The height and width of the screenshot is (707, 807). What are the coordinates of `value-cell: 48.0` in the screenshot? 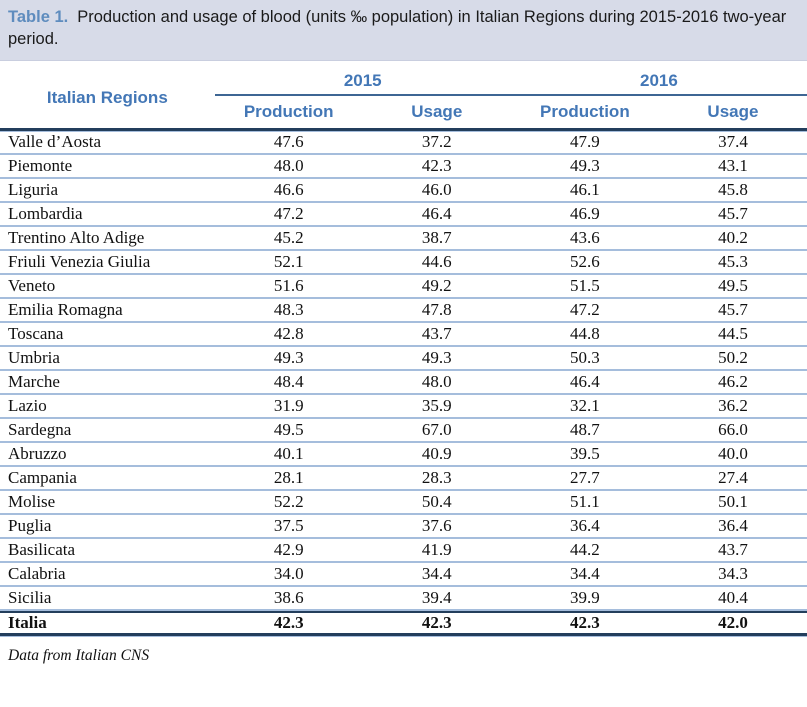 It's located at (436, 383).